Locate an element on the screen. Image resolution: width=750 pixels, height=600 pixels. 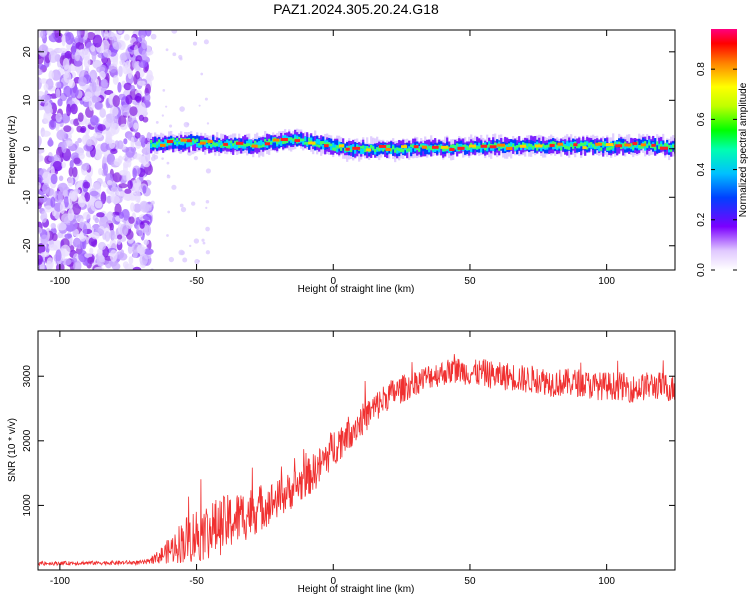
chart-title: PAZ1.2024.305.20.24.G18 is located at coordinates (356, 9).